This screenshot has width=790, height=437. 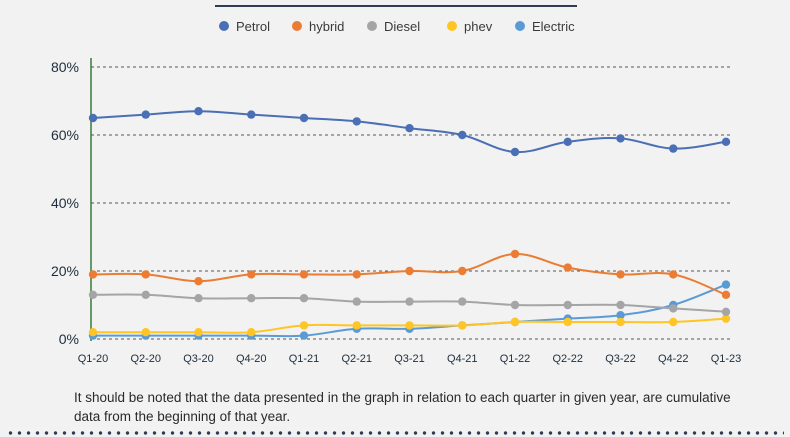 What do you see at coordinates (304, 359) in the screenshot?
I see `x-tick-label: Q1-21` at bounding box center [304, 359].